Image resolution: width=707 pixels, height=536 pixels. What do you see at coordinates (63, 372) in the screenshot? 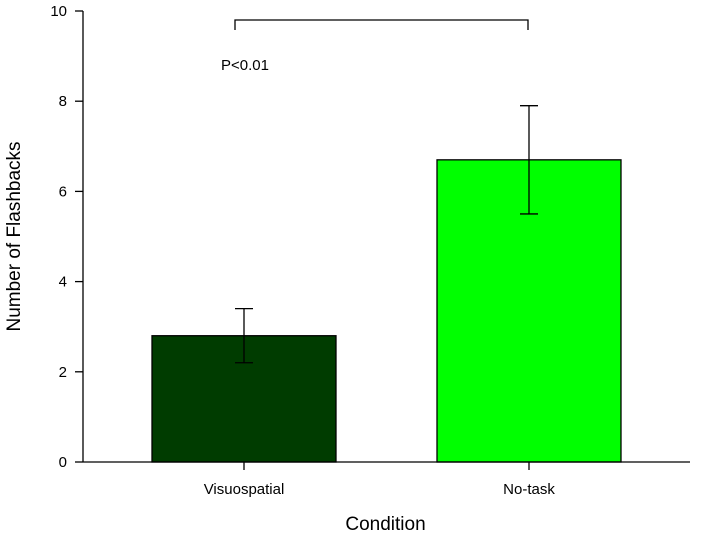
I see `y-tick-label: 2` at bounding box center [63, 372].